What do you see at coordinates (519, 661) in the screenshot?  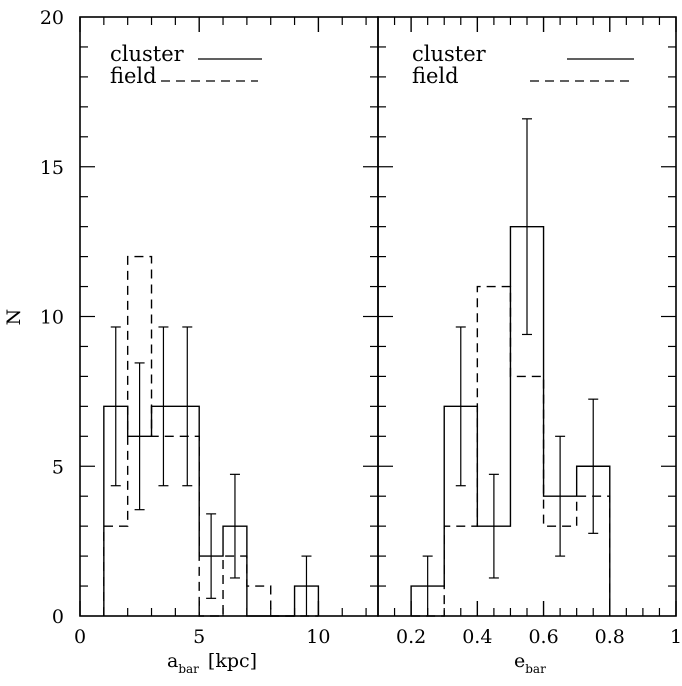 I see `x-axis-label-right-main: e` at bounding box center [519, 661].